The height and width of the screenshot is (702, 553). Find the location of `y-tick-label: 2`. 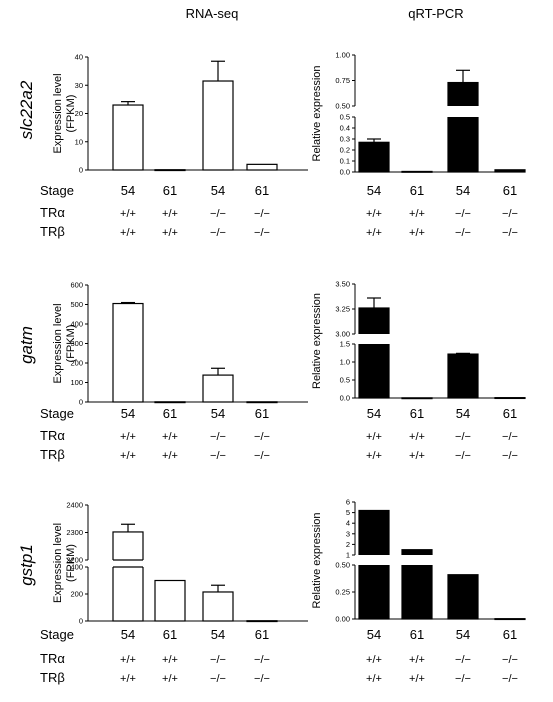

y-tick-label: 2 is located at coordinates (348, 544).